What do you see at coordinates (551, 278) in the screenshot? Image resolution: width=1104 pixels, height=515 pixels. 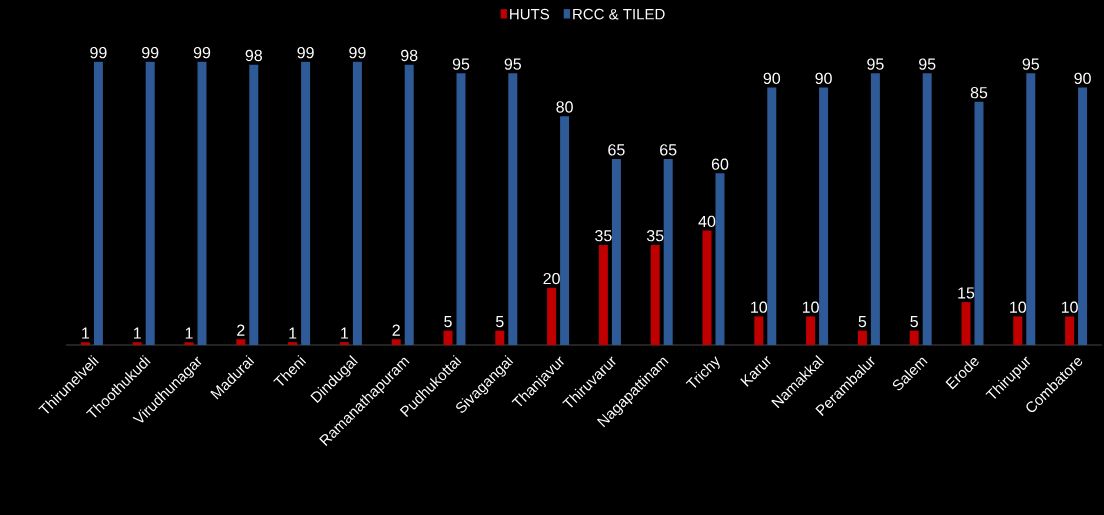 I see `data-label: 20` at bounding box center [551, 278].